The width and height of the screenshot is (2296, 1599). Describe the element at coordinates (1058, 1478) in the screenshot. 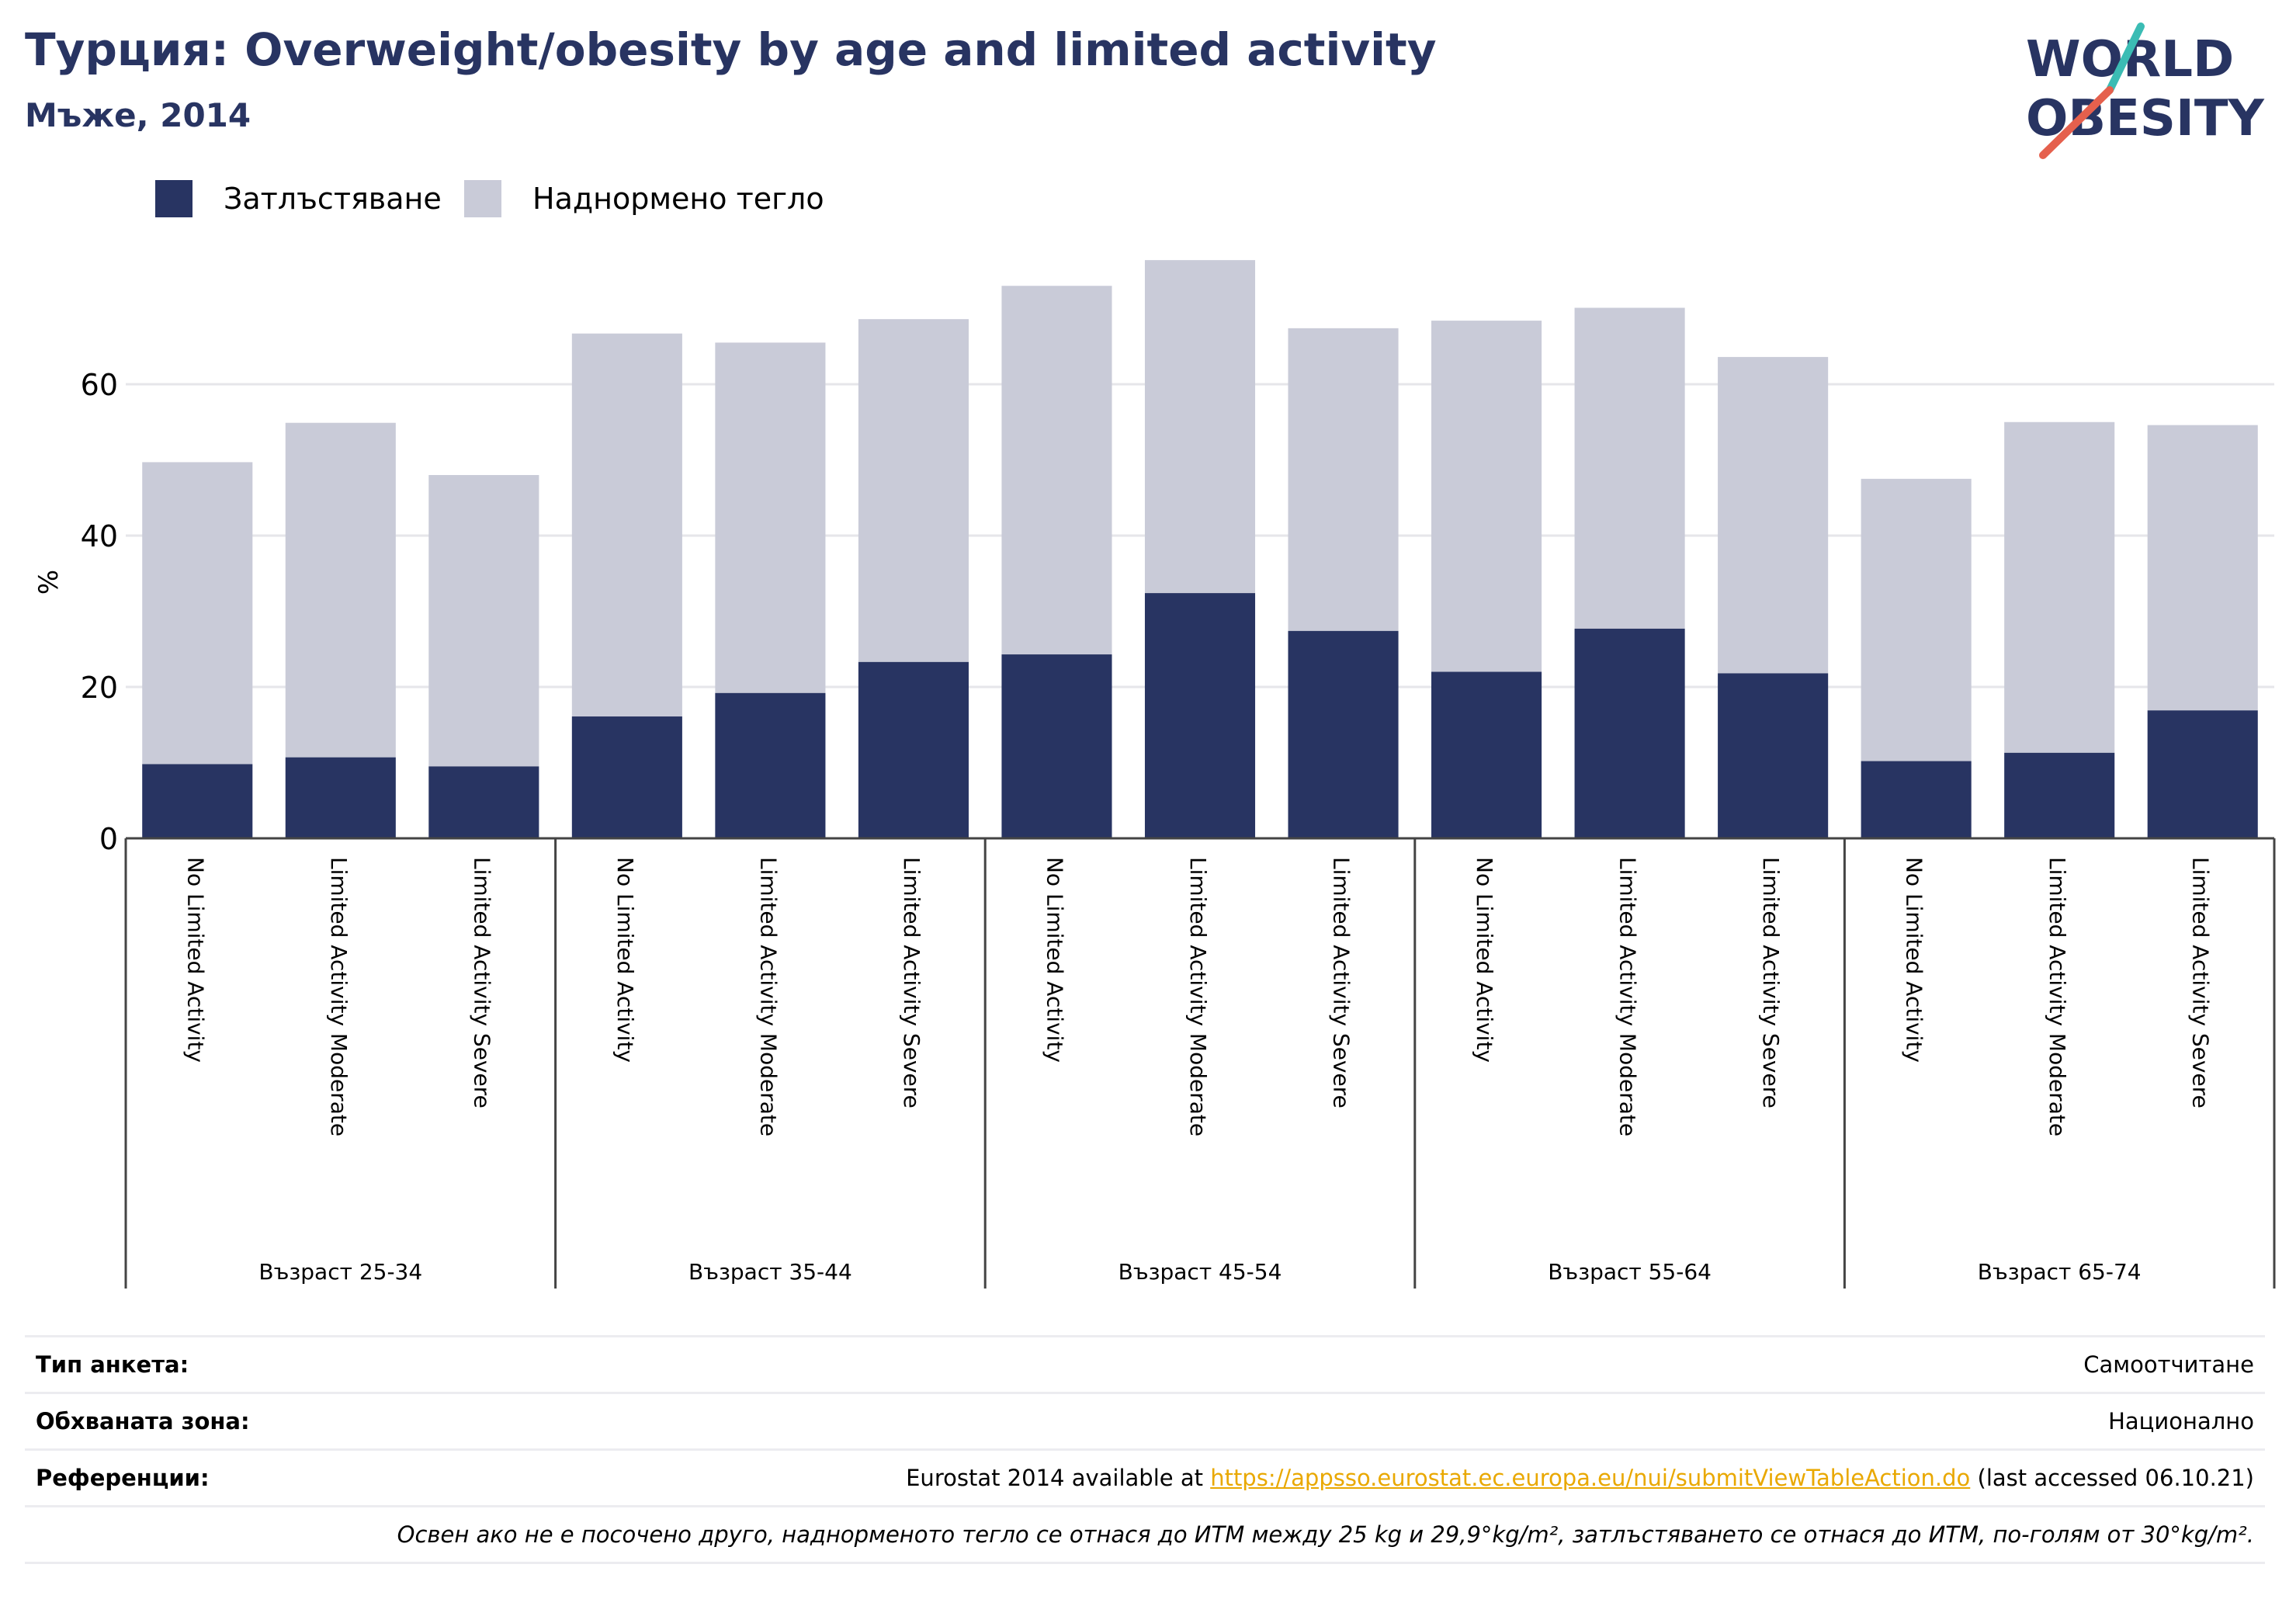

I see `references-prefix: Eurostat 2014 available at` at that location.